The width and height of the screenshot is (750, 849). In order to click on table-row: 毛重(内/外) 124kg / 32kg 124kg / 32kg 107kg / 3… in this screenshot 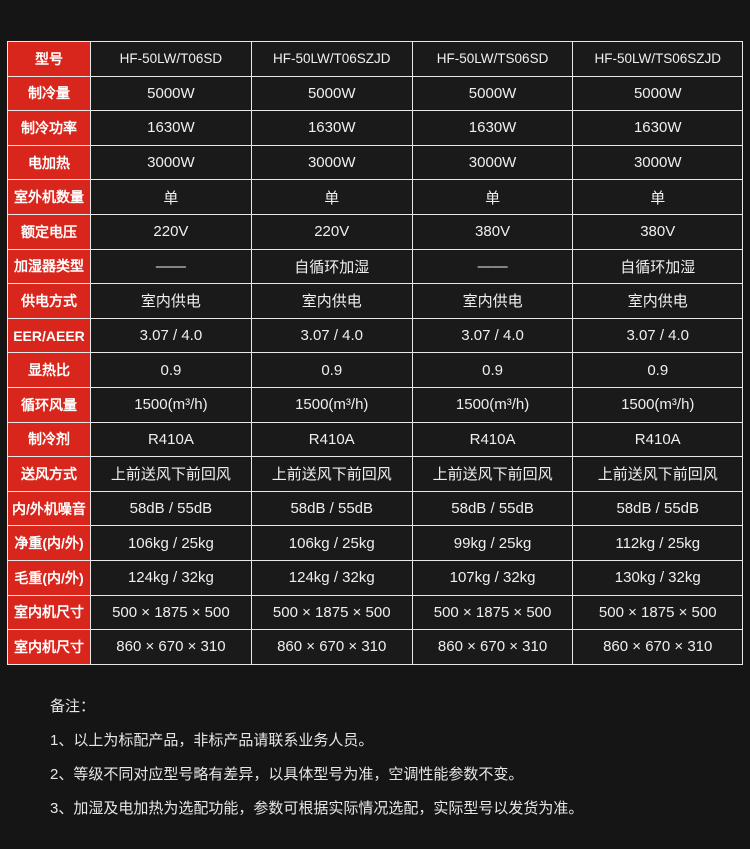, I will do `click(375, 577)`.